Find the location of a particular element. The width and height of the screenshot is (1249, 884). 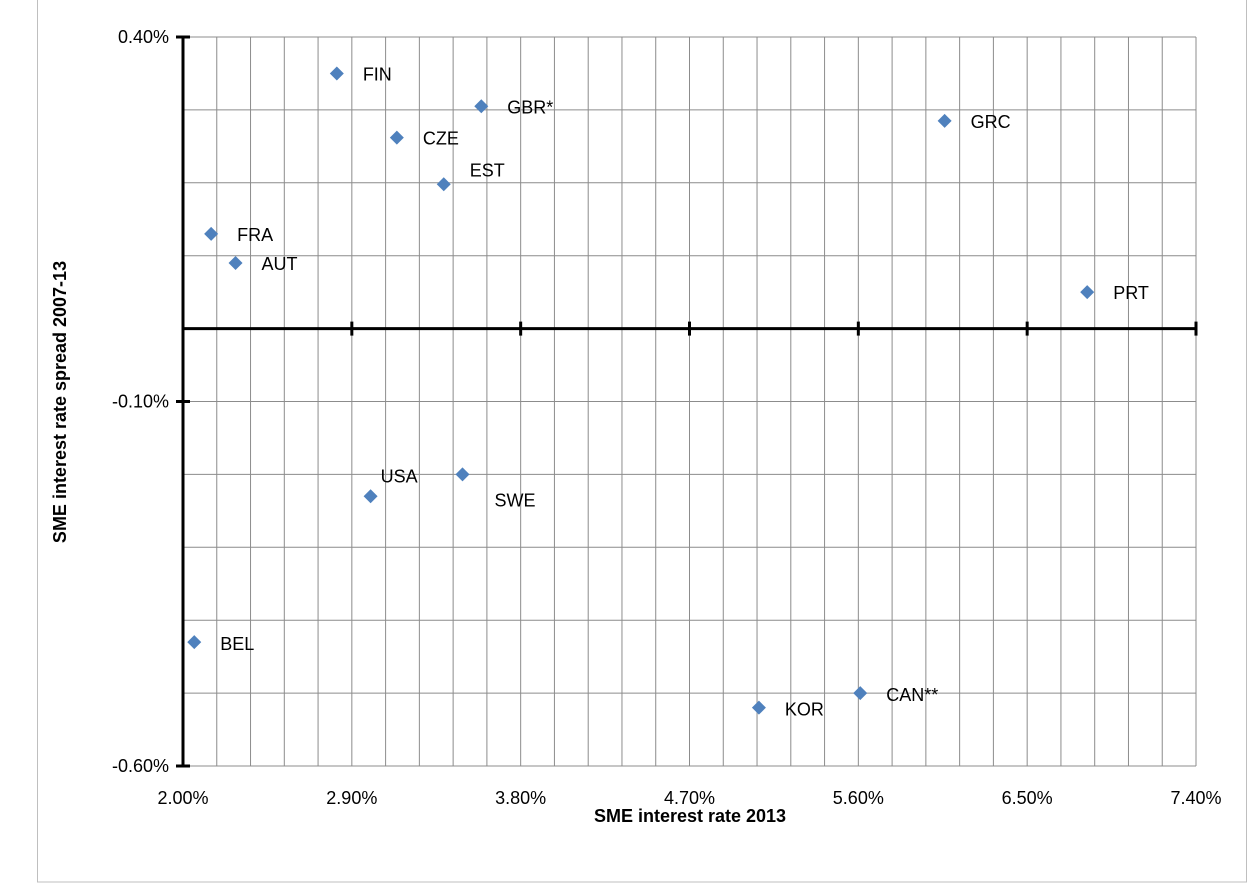

data-point-label: FIN is located at coordinates (377, 74).